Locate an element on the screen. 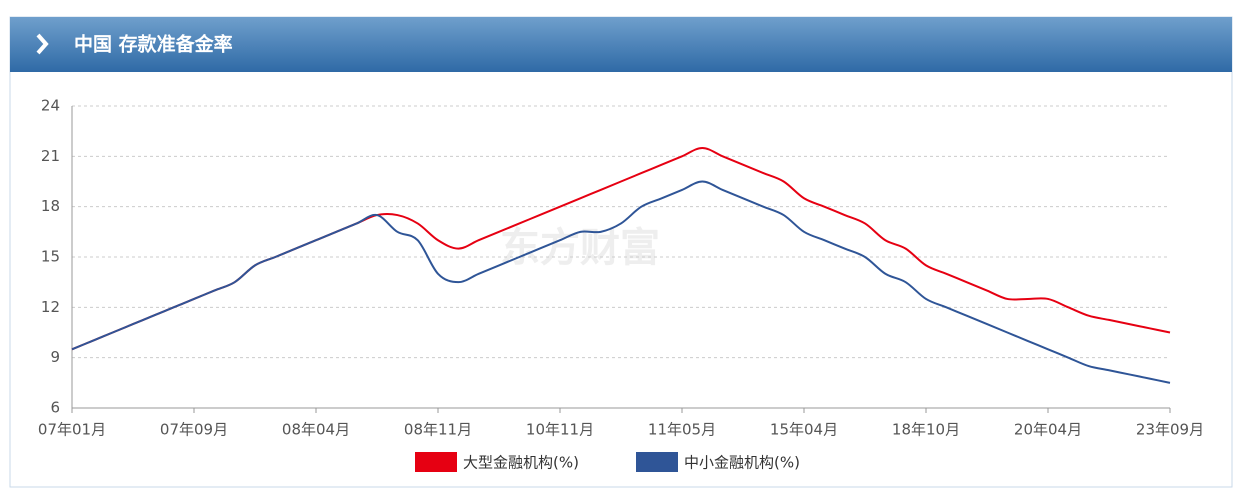  x-tick-label: 23年09月 is located at coordinates (1170, 430).